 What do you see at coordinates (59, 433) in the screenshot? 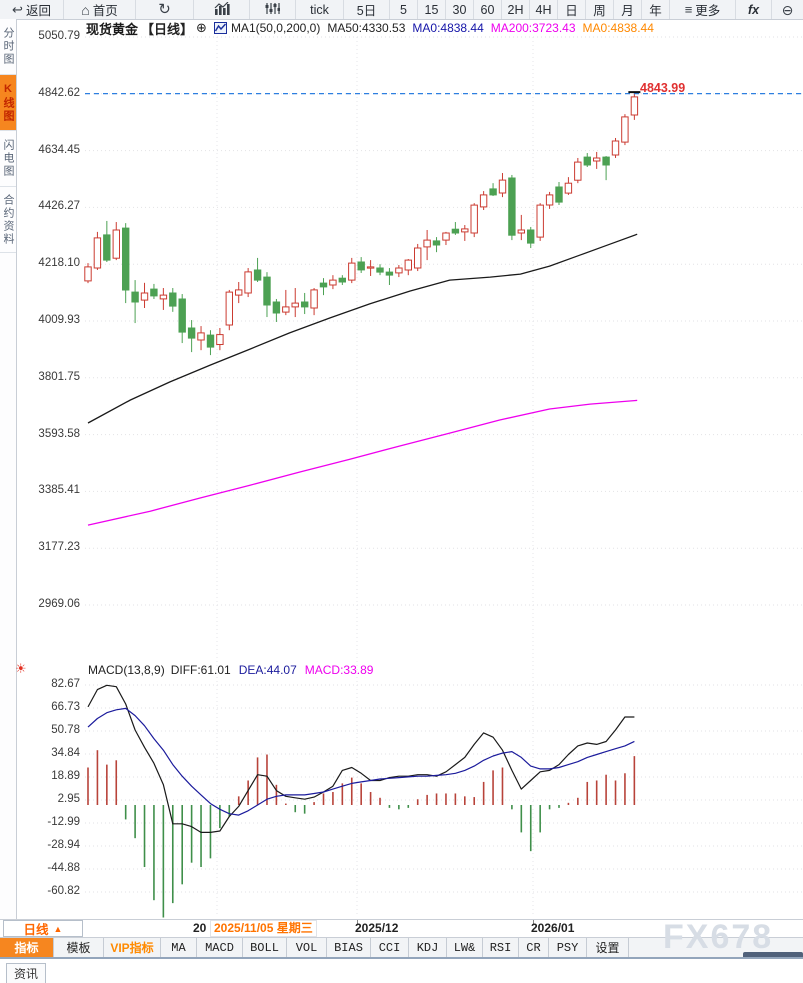
I see `price-axis-label: 3593.58` at bounding box center [59, 433].